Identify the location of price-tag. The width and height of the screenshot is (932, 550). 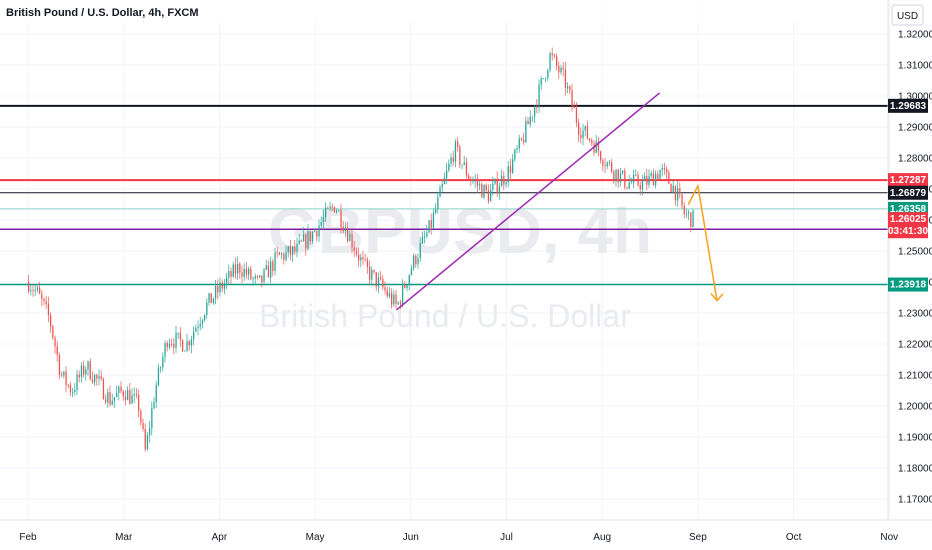
(908, 192).